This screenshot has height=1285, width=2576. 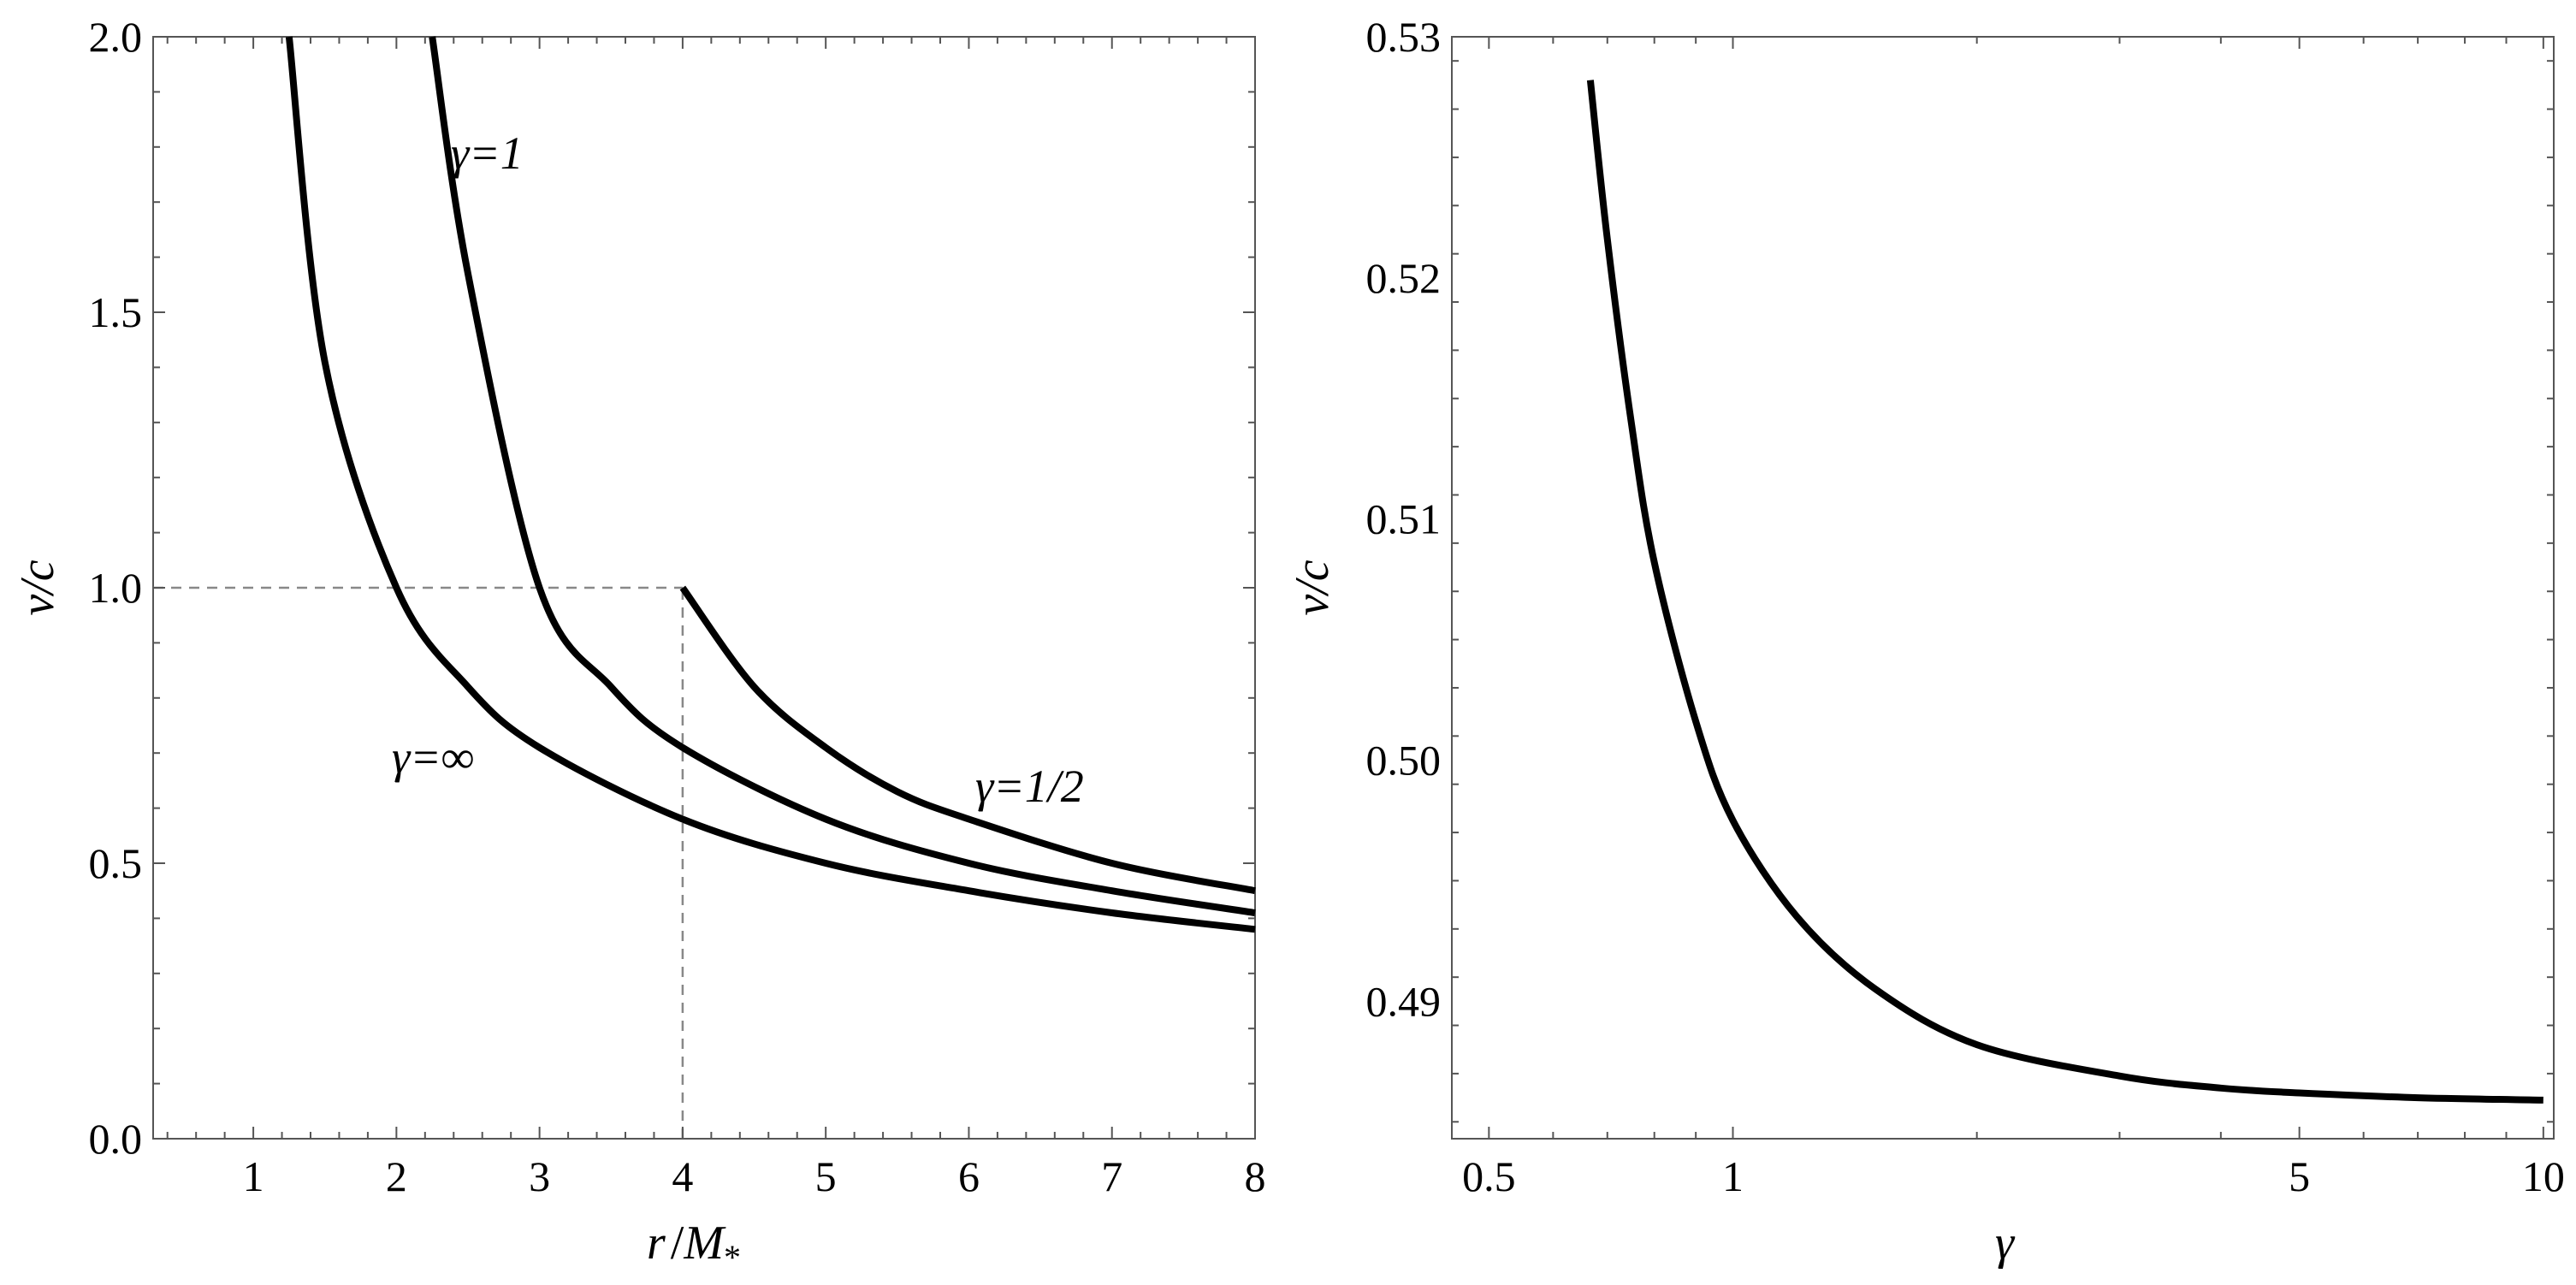 I want to click on right-y-axis-label: v/c, so click(x=1312, y=587).